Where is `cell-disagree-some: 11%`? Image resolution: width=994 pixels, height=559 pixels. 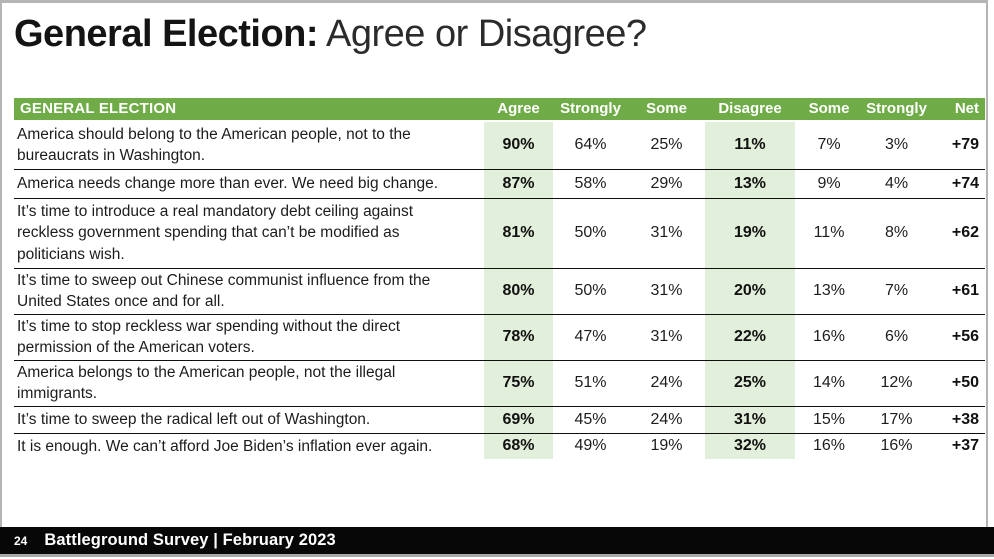 cell-disagree-some: 11% is located at coordinates (829, 232).